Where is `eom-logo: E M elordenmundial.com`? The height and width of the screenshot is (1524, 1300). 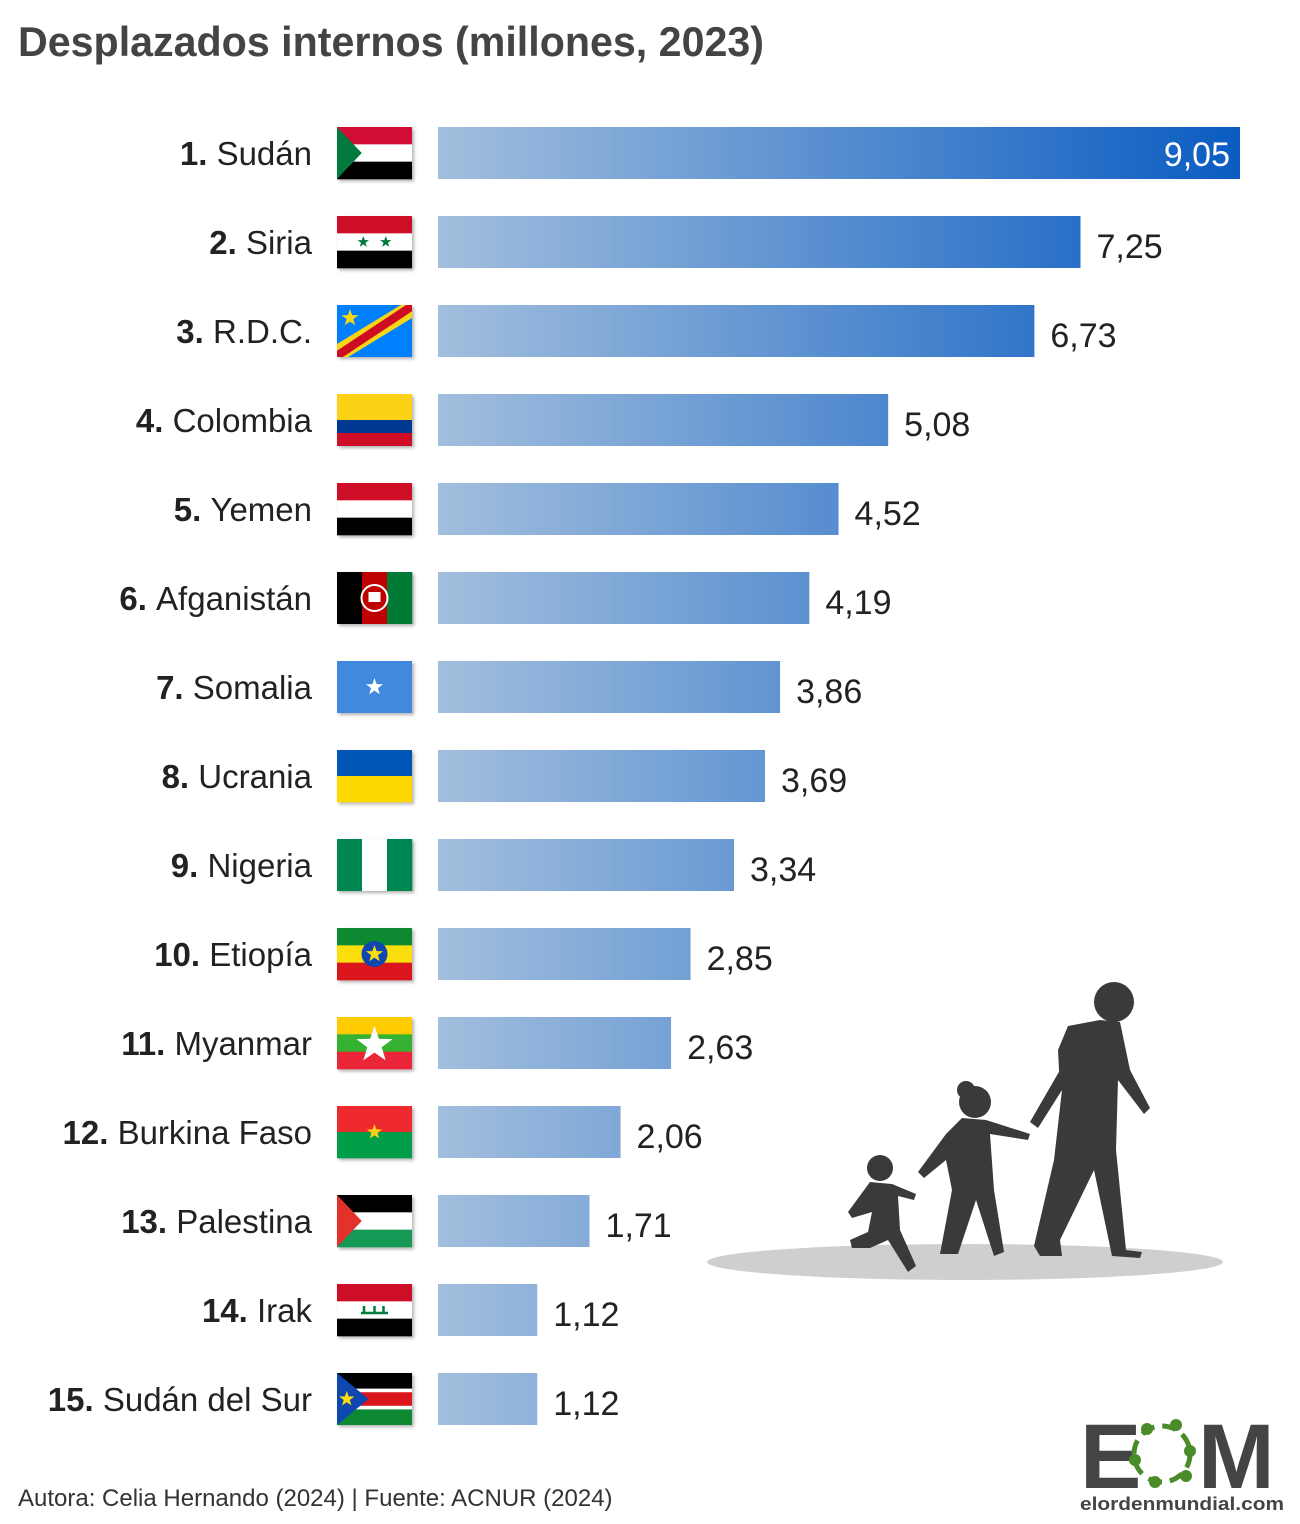 eom-logo: E M elordenmundial.com is located at coordinates (1182, 1460).